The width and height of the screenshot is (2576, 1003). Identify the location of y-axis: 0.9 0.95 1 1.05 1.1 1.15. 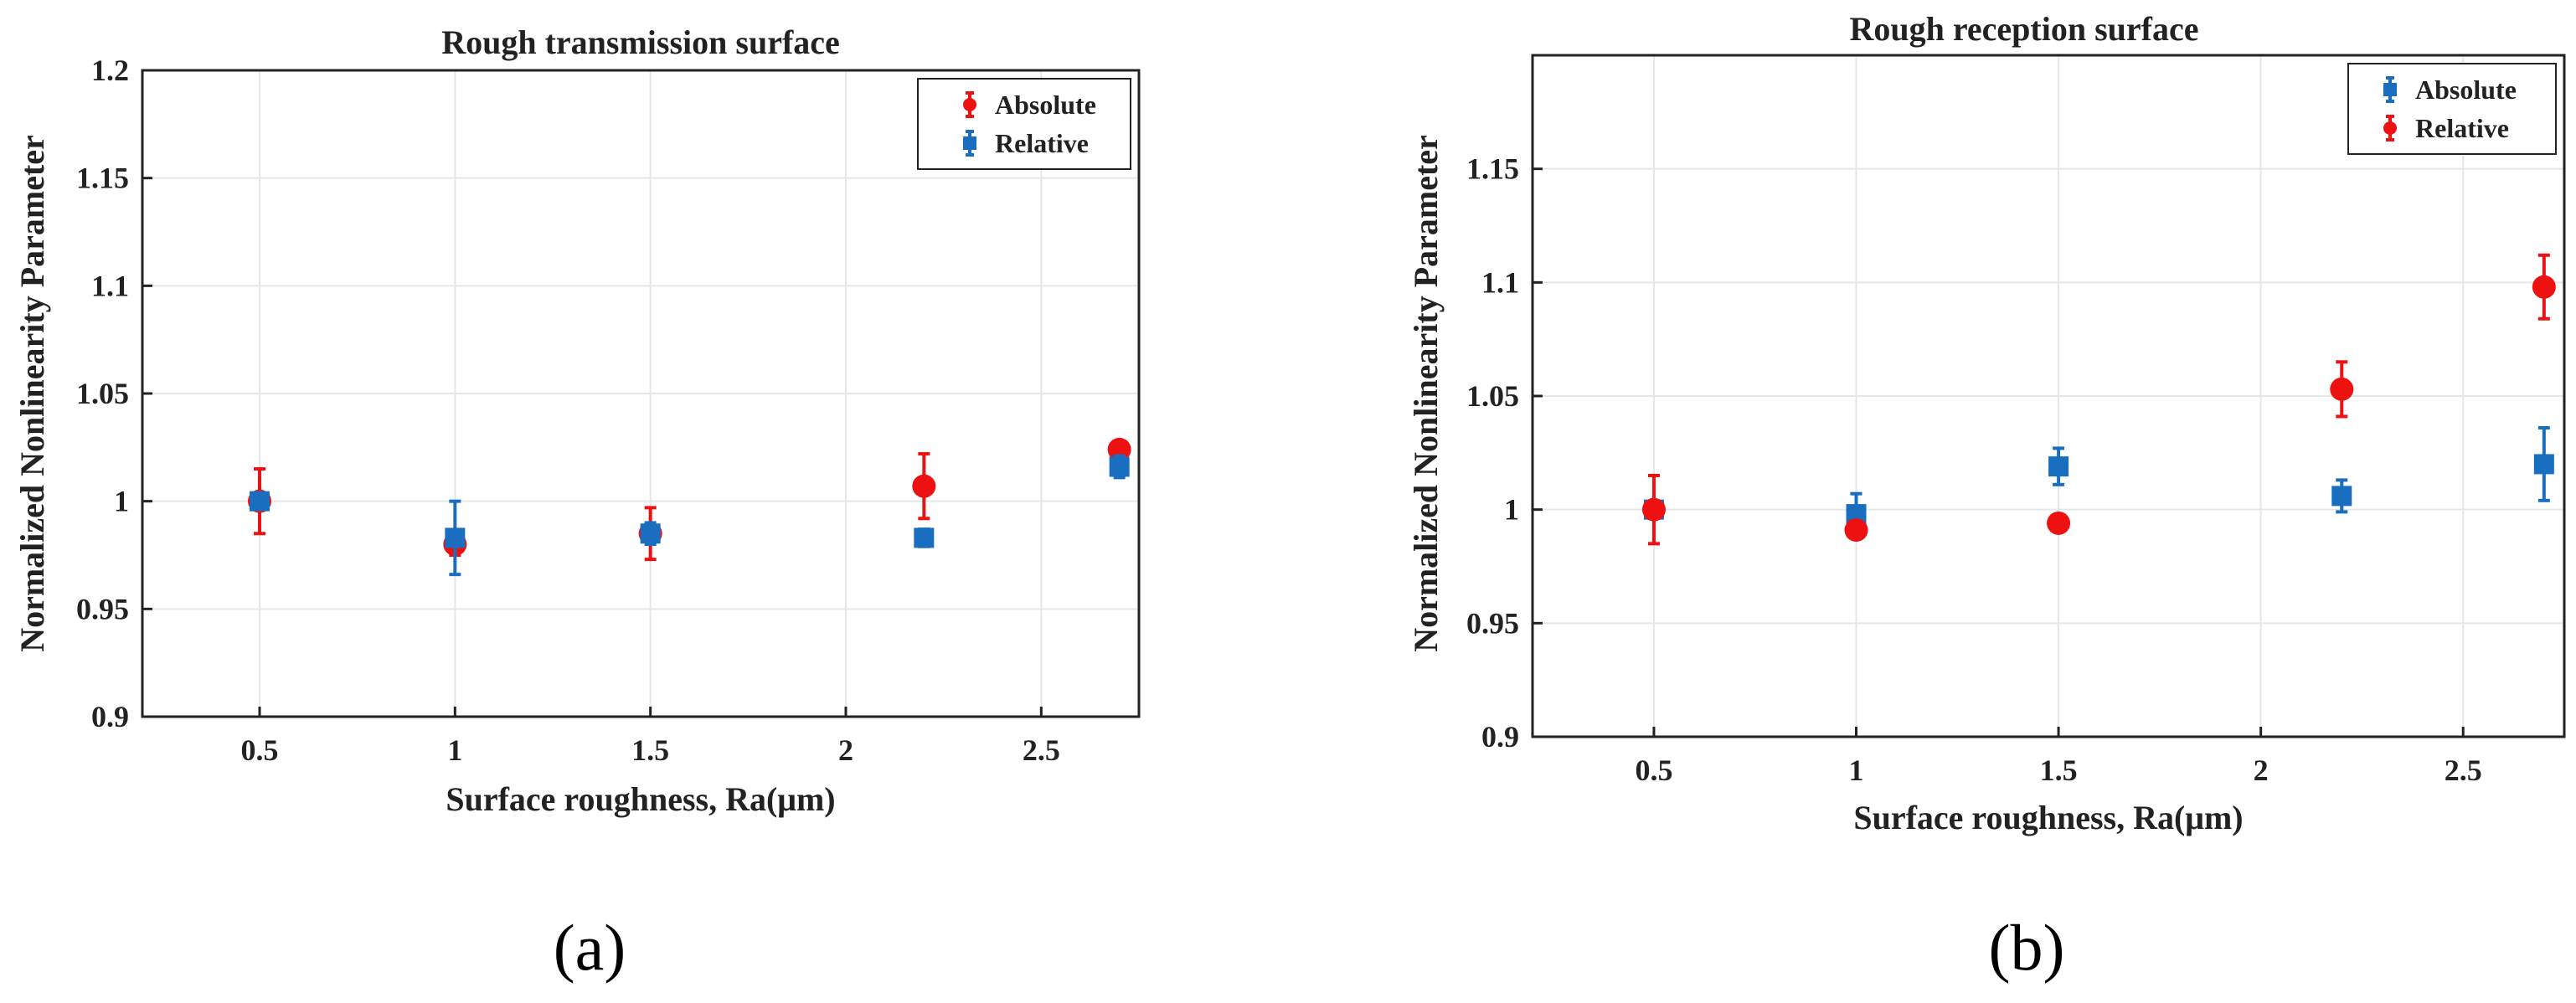
(1504, 453).